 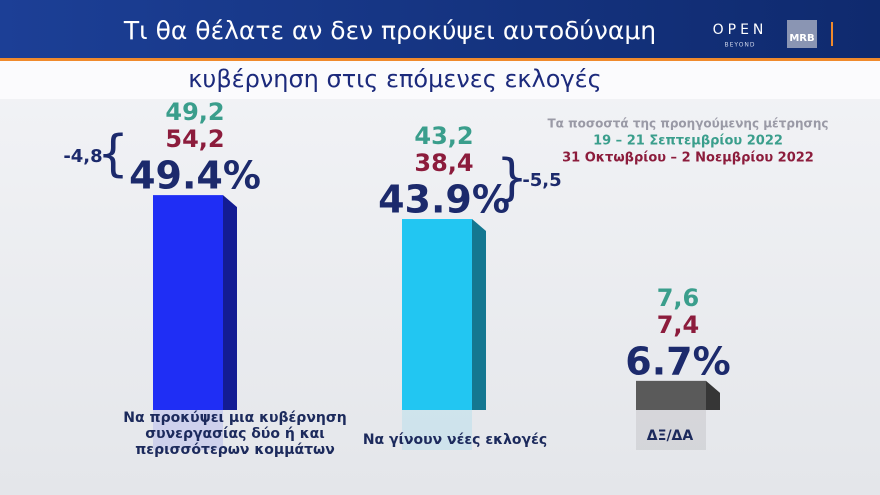 I want to click on chart-title: Τι θα θέλατε αν δεν προκύψει αυτοδύναμη, so click(x=389, y=30).